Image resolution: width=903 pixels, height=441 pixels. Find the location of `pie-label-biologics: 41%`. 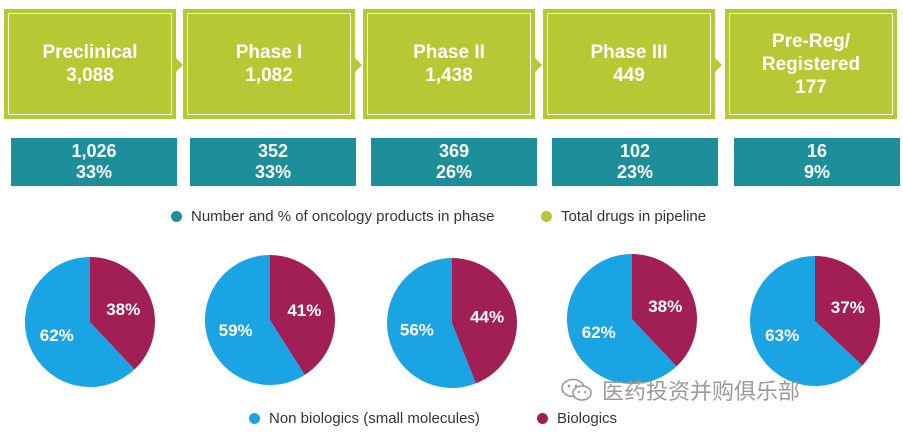

pie-label-biologics: 41% is located at coordinates (304, 310).